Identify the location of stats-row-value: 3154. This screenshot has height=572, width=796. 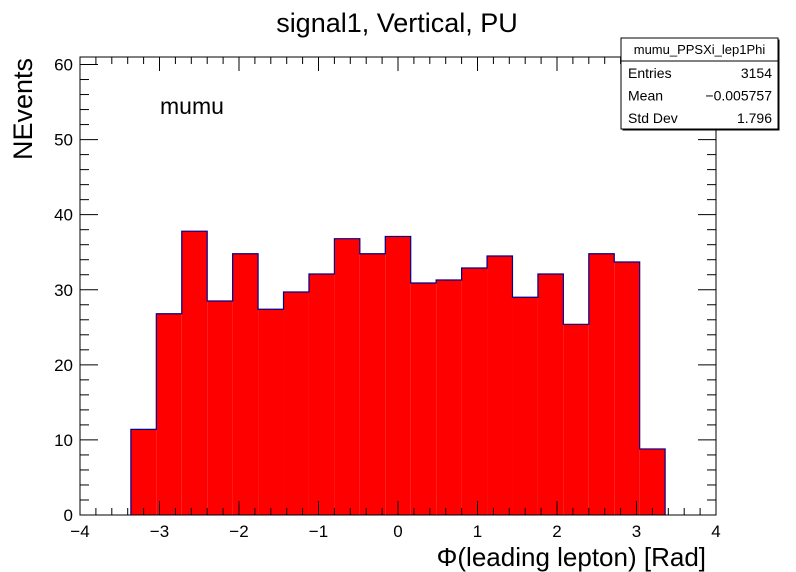
(756, 73).